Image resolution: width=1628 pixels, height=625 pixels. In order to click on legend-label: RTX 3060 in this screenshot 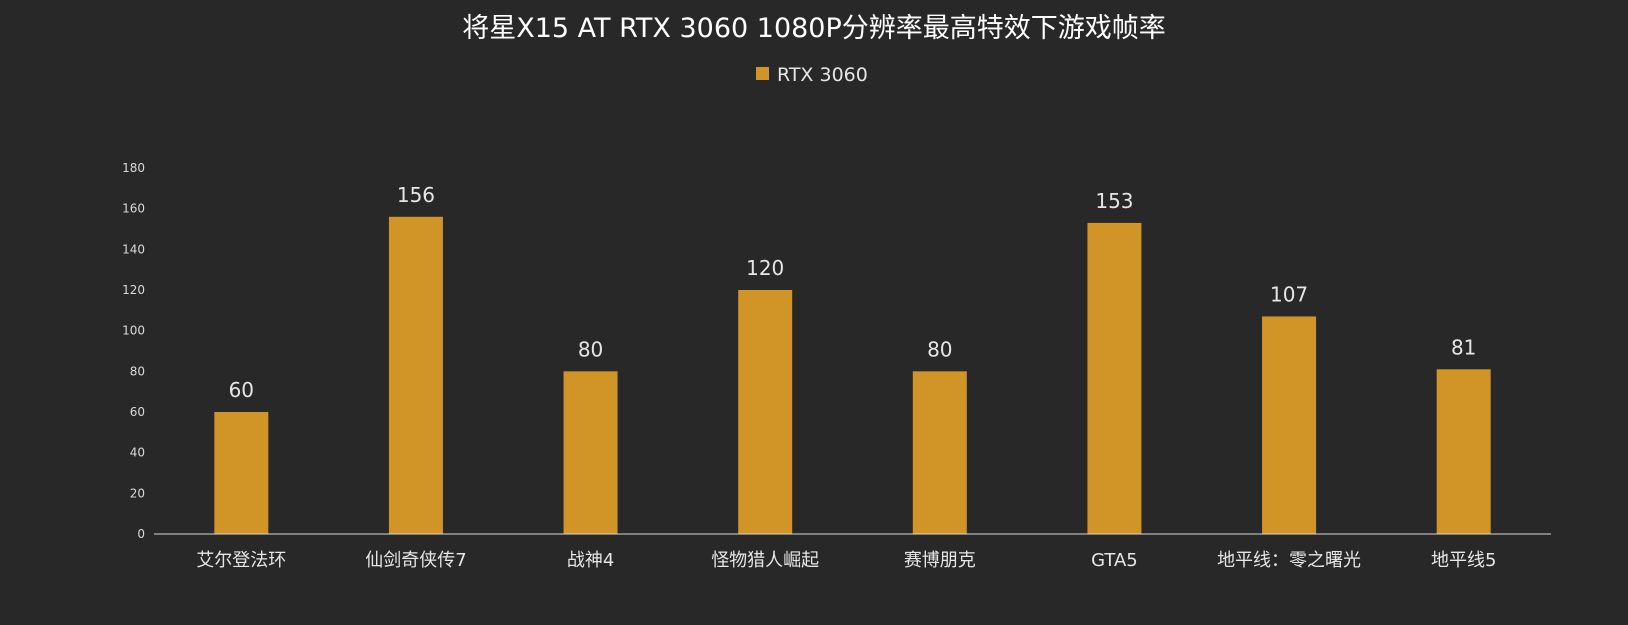, I will do `click(822, 75)`.